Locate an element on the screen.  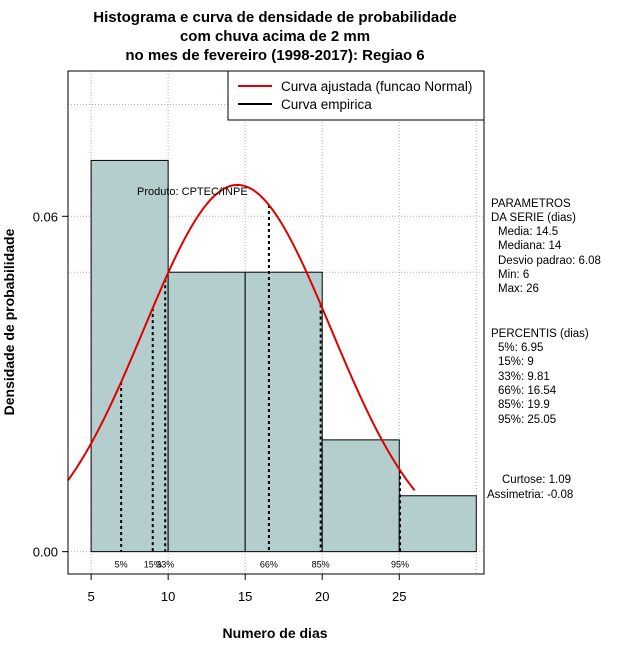
legend-label-fitted: Curva ajustada (funcao Normal) is located at coordinates (376, 86).